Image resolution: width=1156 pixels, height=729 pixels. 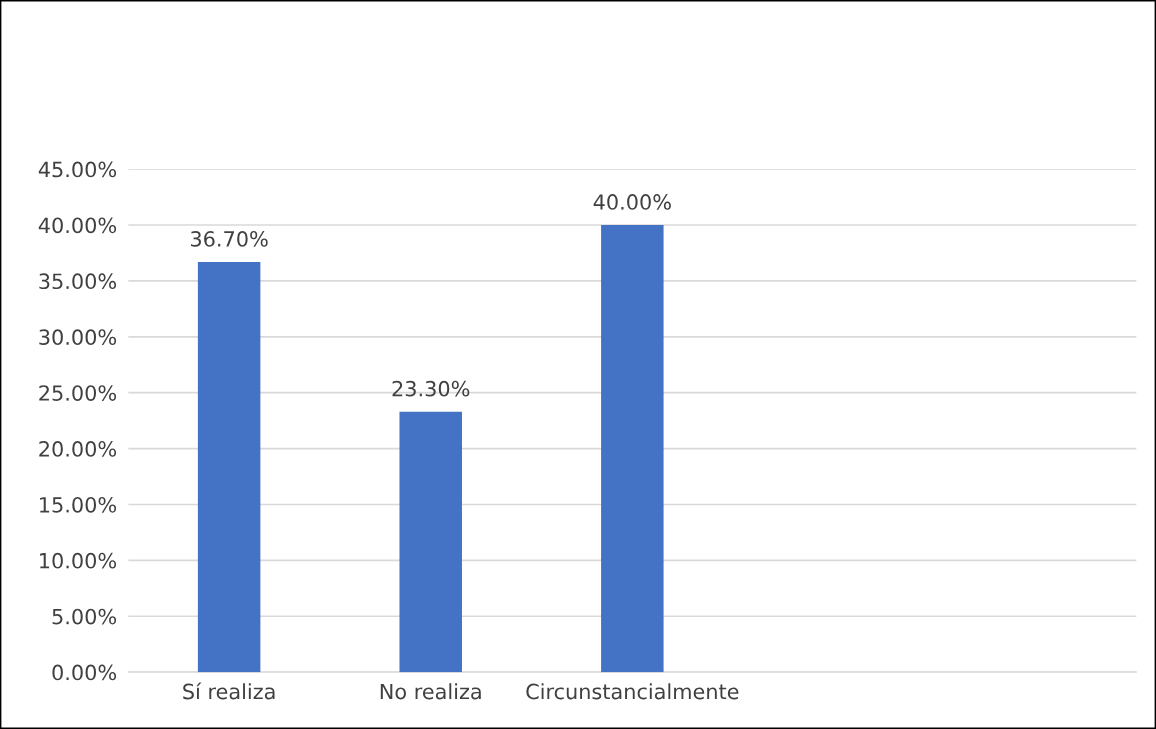 What do you see at coordinates (77, 225) in the screenshot?
I see `y-tick-label: 40.00%` at bounding box center [77, 225].